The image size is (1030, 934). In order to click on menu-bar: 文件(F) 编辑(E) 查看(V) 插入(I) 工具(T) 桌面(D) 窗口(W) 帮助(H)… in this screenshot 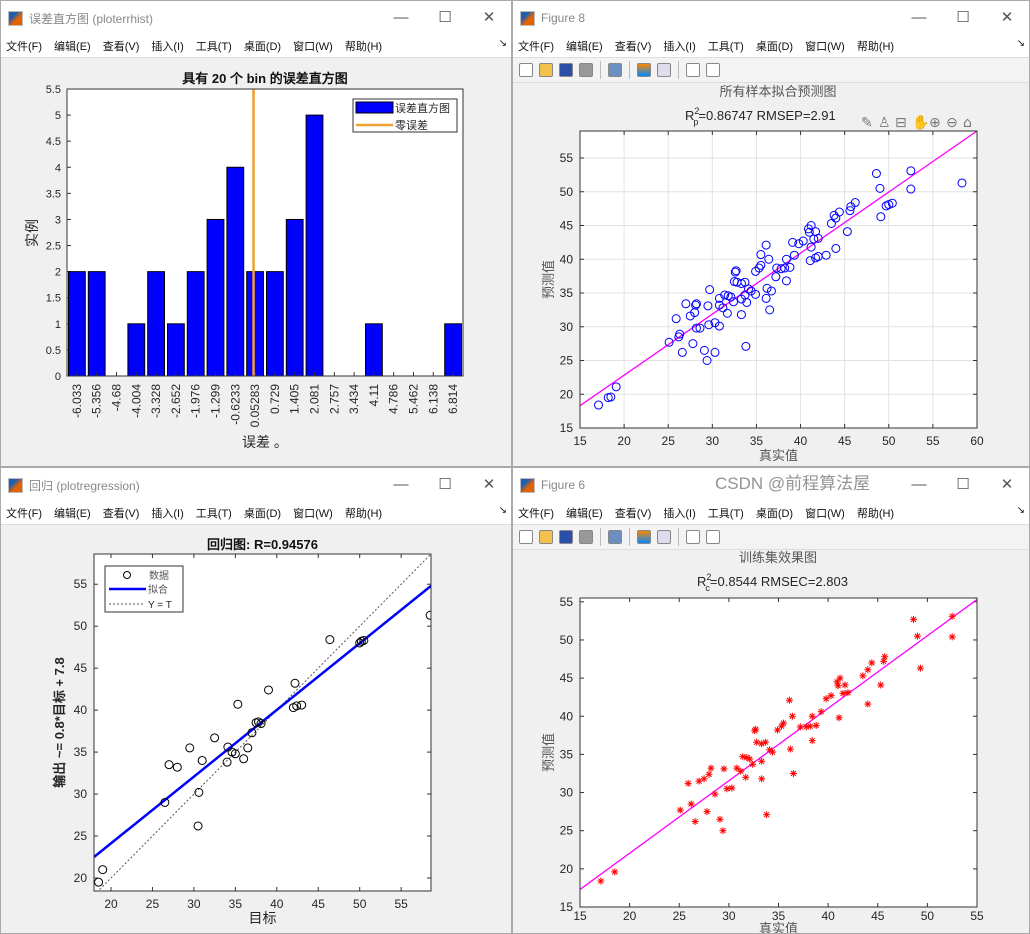, I will do `click(256, 513)`.